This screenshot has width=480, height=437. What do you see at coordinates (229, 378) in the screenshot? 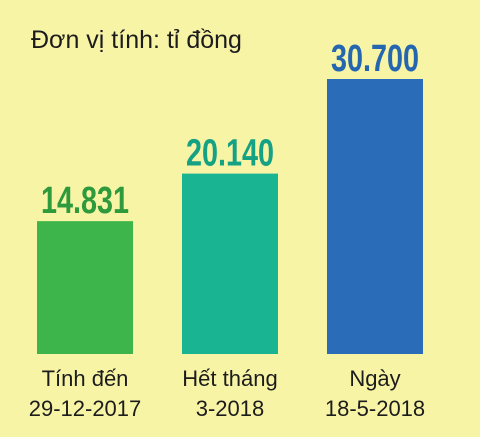
I see `category-label-2-line-1: Hết tháng` at bounding box center [229, 378].